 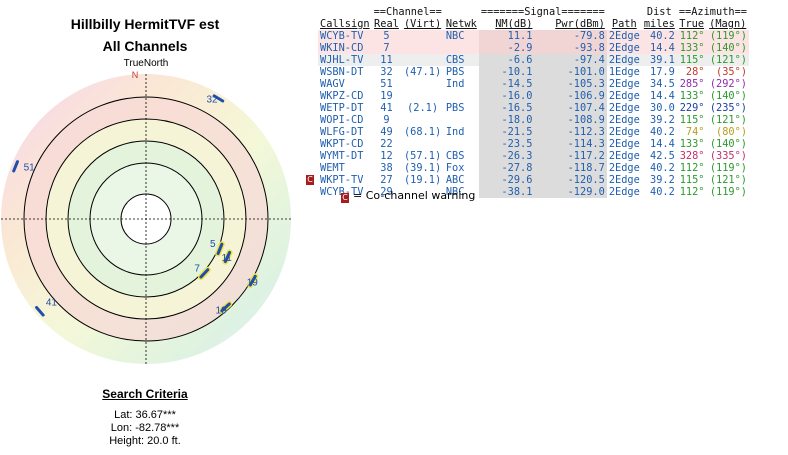 I want to click on station-label: 32, so click(x=212, y=99).